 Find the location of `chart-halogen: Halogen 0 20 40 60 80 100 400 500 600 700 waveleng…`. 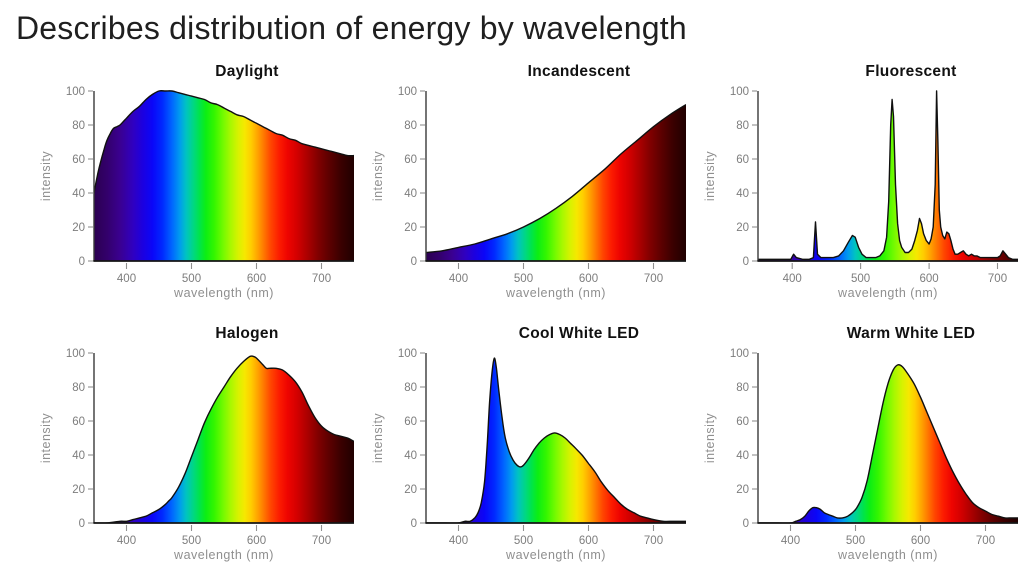

chart-halogen: Halogen 0 20 40 60 80 100 400 500 600 700 waveleng… is located at coordinates (202, 445).